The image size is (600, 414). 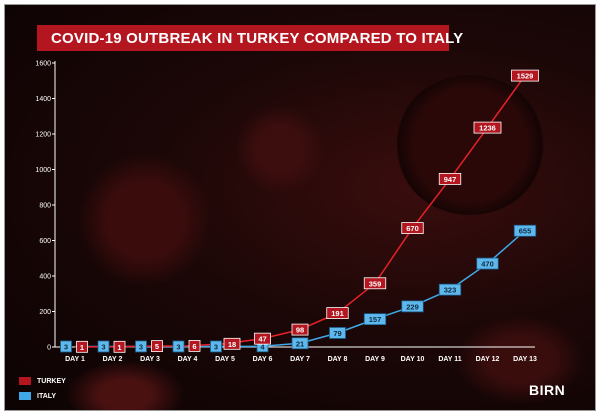 I want to click on x-tick-label: DAY 4, so click(x=188, y=359).